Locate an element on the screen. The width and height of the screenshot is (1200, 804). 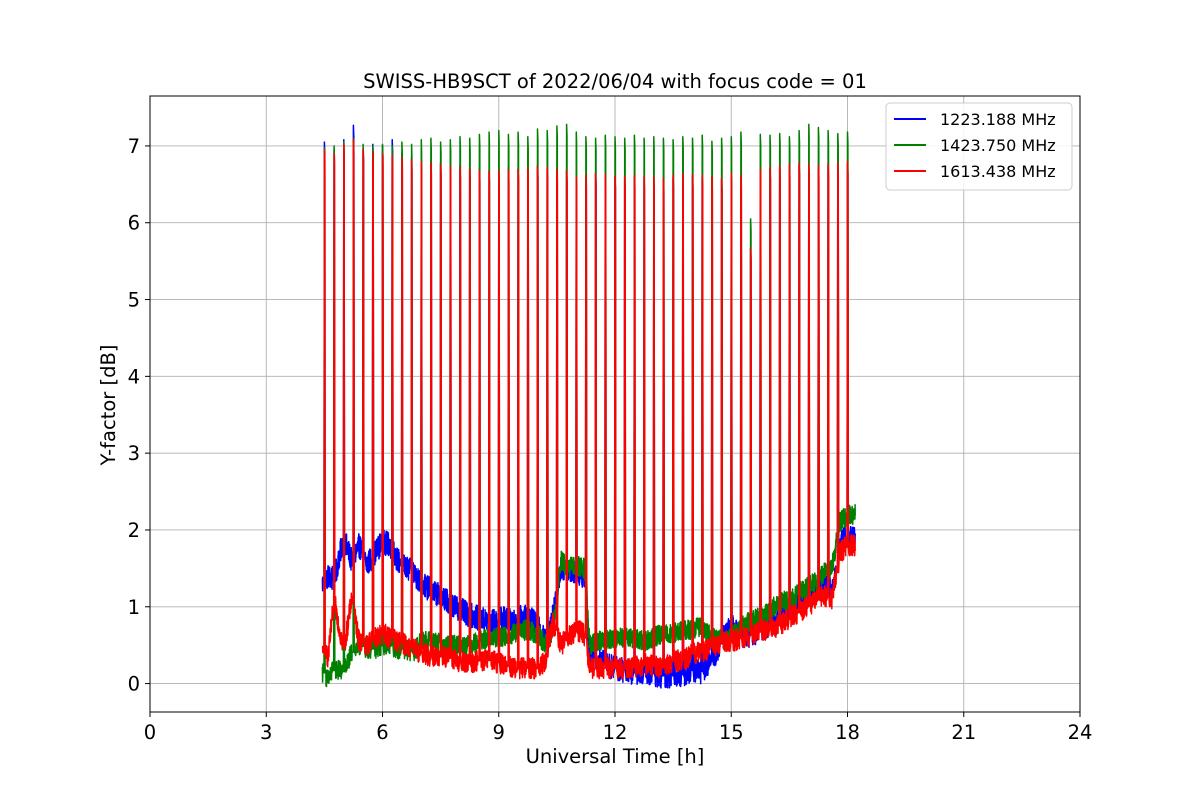
x-tick-label: 12 is located at coordinates (615, 732).